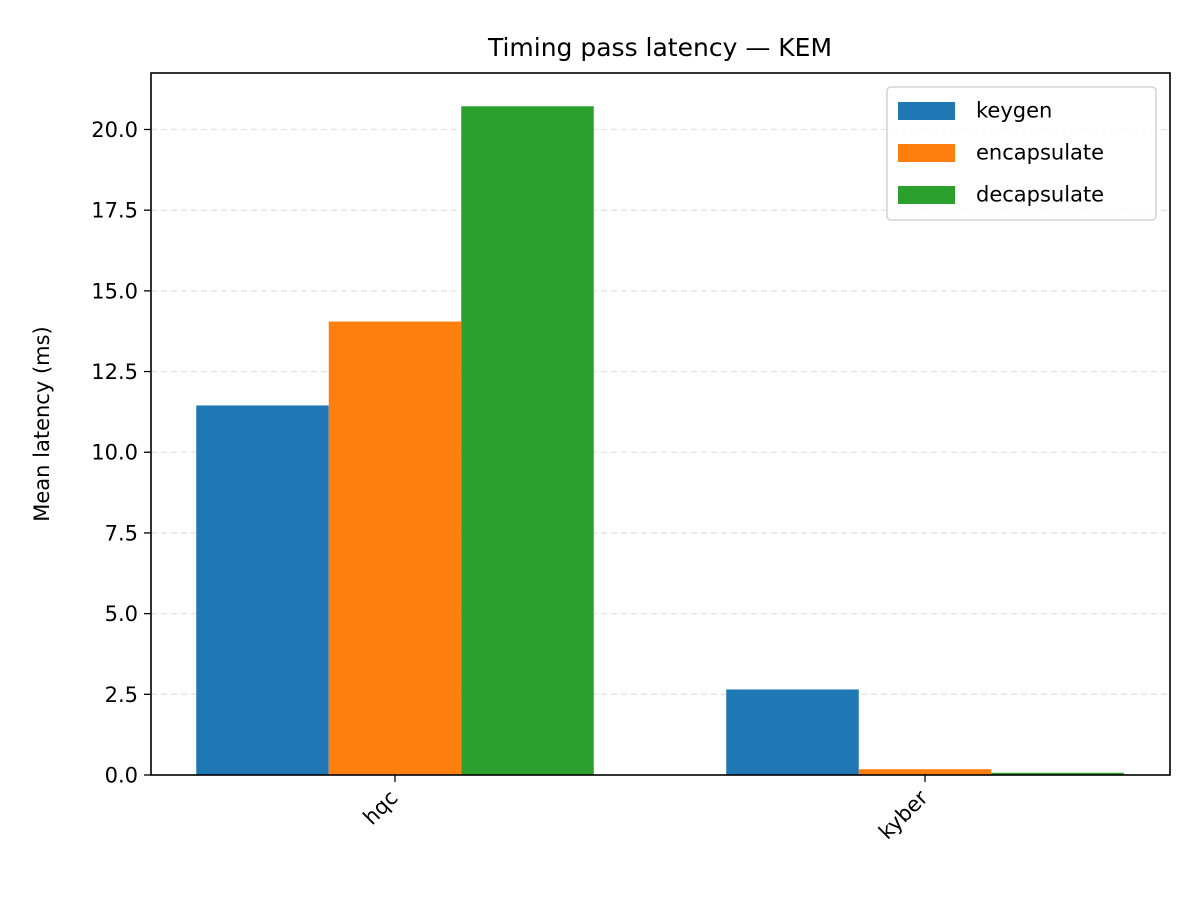 The height and width of the screenshot is (900, 1200). What do you see at coordinates (121, 533) in the screenshot?
I see `y-tick-label: 7.5` at bounding box center [121, 533].